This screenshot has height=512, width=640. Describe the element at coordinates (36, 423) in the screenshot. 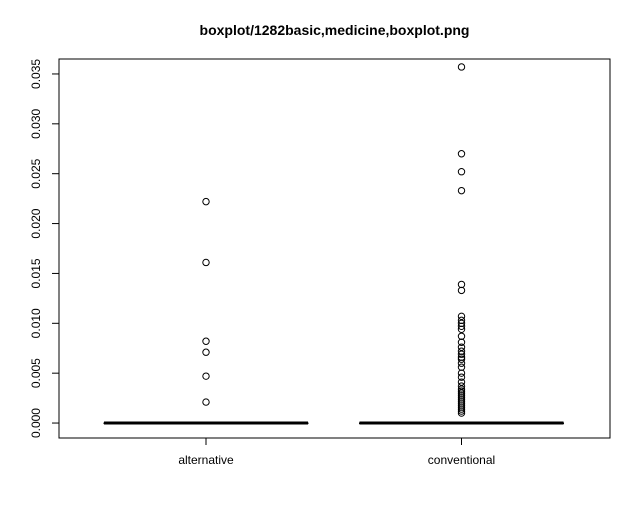

I see `y-tick-label: 0.000` at that location.